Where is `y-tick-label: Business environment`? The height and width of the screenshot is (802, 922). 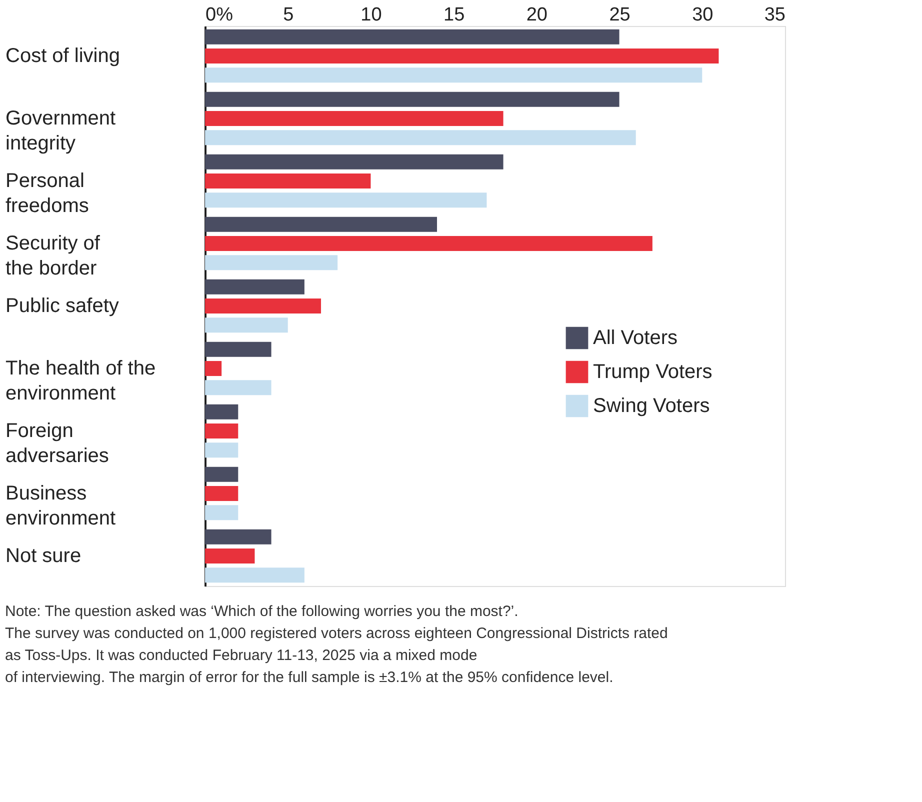 y-tick-label: Business environment is located at coordinates (61, 506).